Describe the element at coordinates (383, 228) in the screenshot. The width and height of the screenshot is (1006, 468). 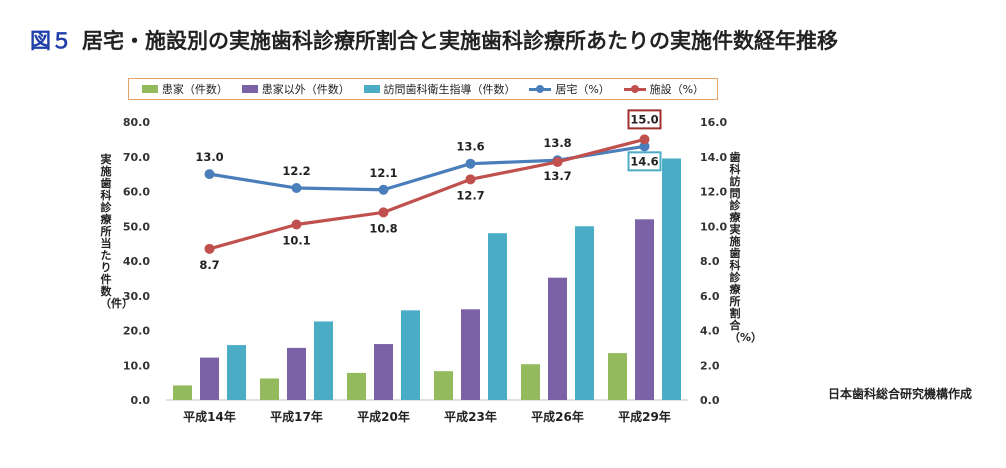
I see `data-label-2: 10.8` at that location.